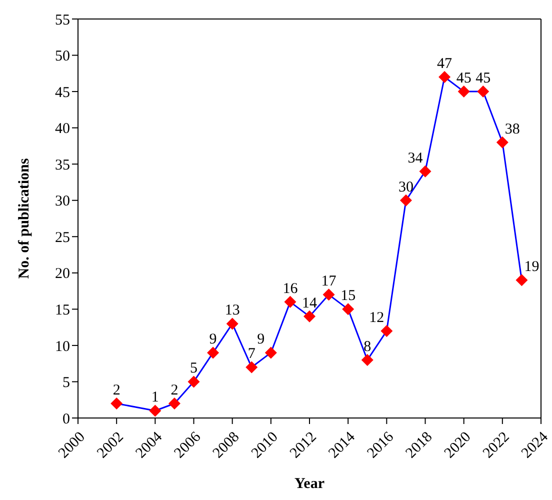 The width and height of the screenshot is (552, 500). What do you see at coordinates (62, 238) in the screenshot?
I see `y-tick-label: 25` at bounding box center [62, 238].